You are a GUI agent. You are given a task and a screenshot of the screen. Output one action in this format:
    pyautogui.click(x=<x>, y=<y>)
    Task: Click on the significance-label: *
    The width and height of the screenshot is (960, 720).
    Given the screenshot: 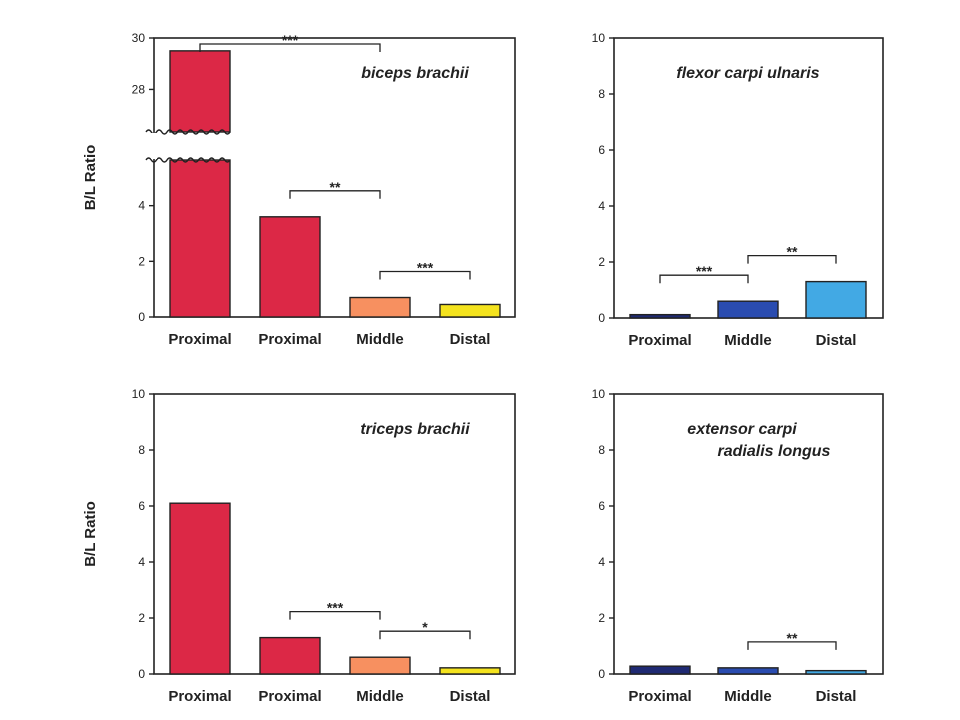 What is the action you would take?
    pyautogui.click(x=425, y=627)
    